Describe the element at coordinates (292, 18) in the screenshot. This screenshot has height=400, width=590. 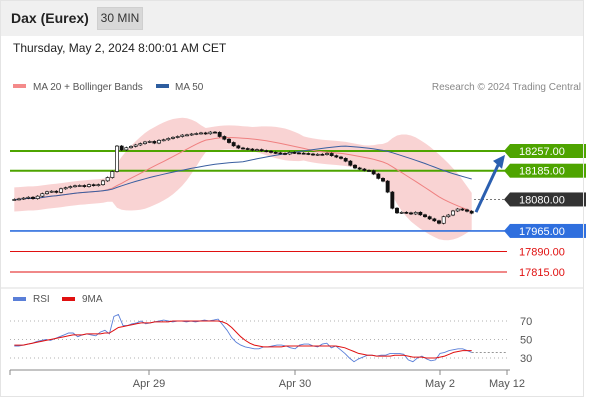
I see `header-bar: Dax (Eurex) 30 MIN` at that location.